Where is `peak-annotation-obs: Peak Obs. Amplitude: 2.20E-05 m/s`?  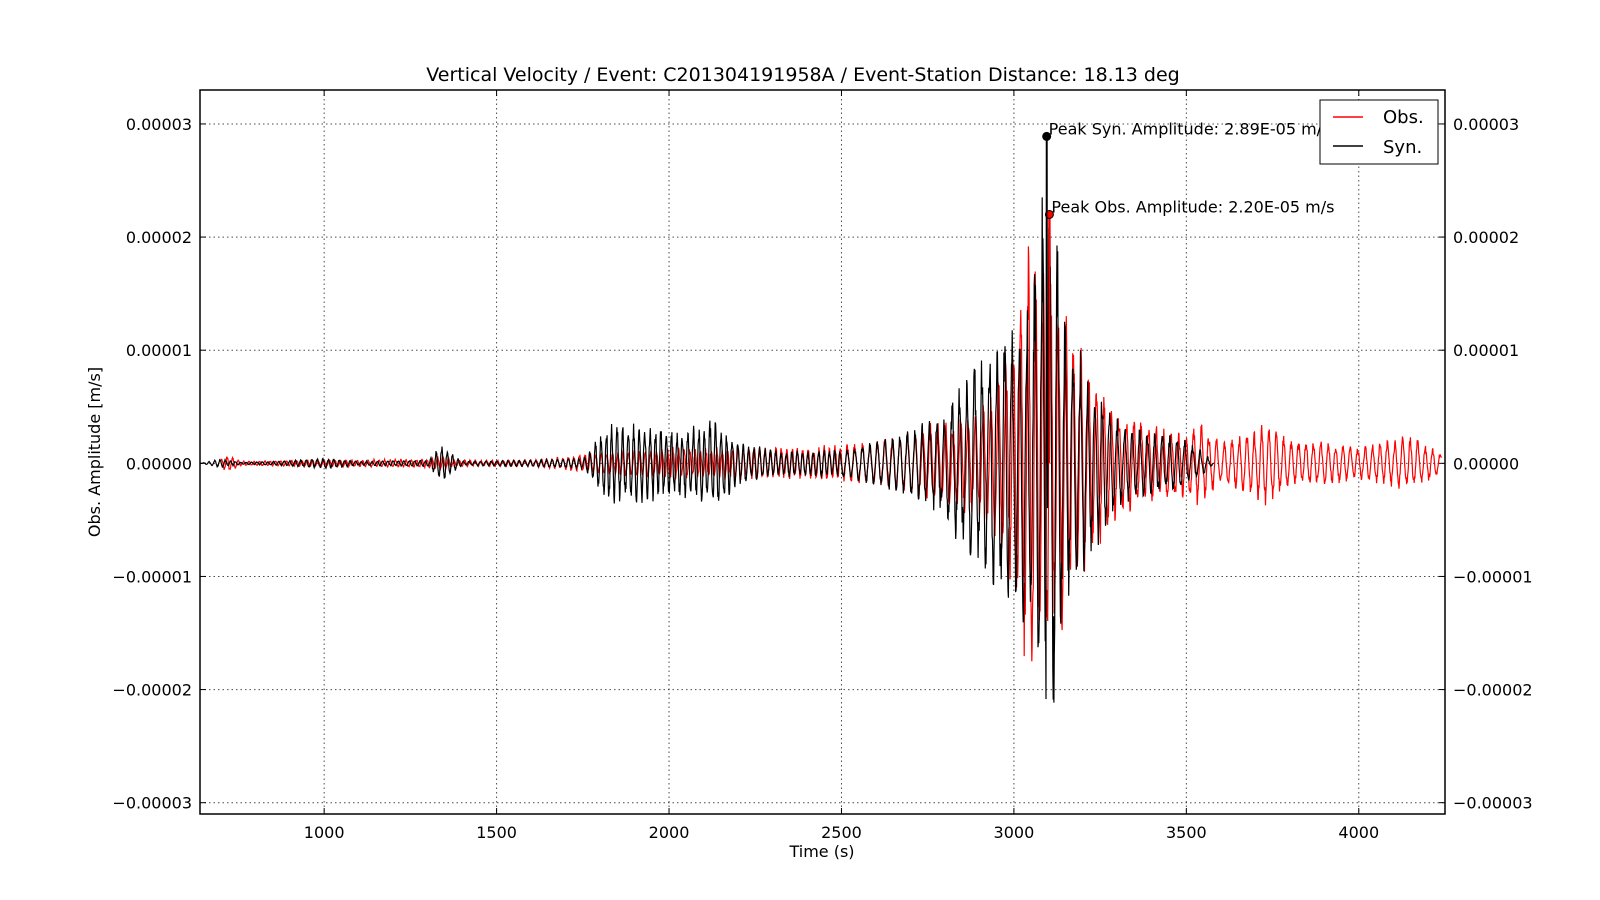 peak-annotation-obs: Peak Obs. Amplitude: 2.20E-05 m/s is located at coordinates (1192, 206).